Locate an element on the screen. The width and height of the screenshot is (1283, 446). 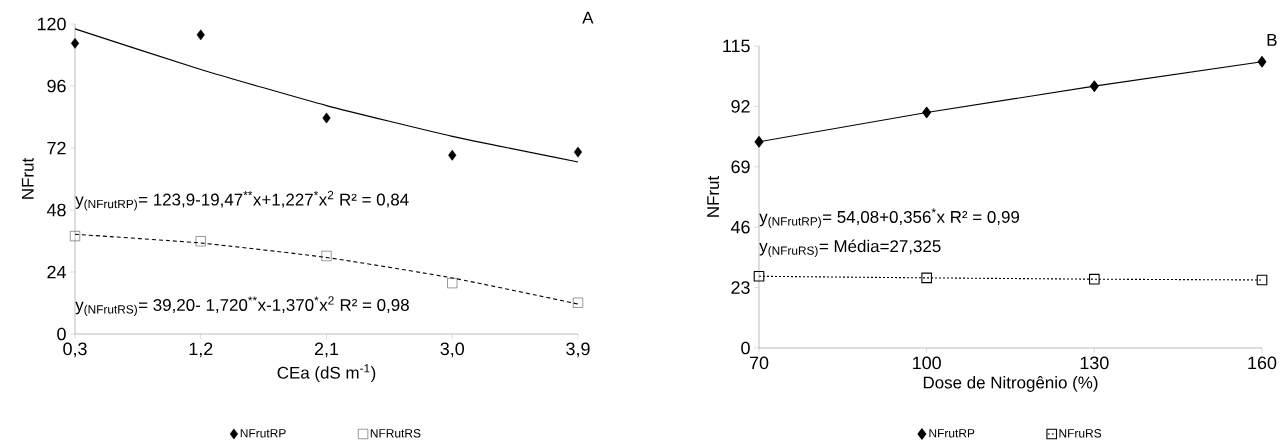
legend-label: NFRutRS is located at coordinates (395, 433).